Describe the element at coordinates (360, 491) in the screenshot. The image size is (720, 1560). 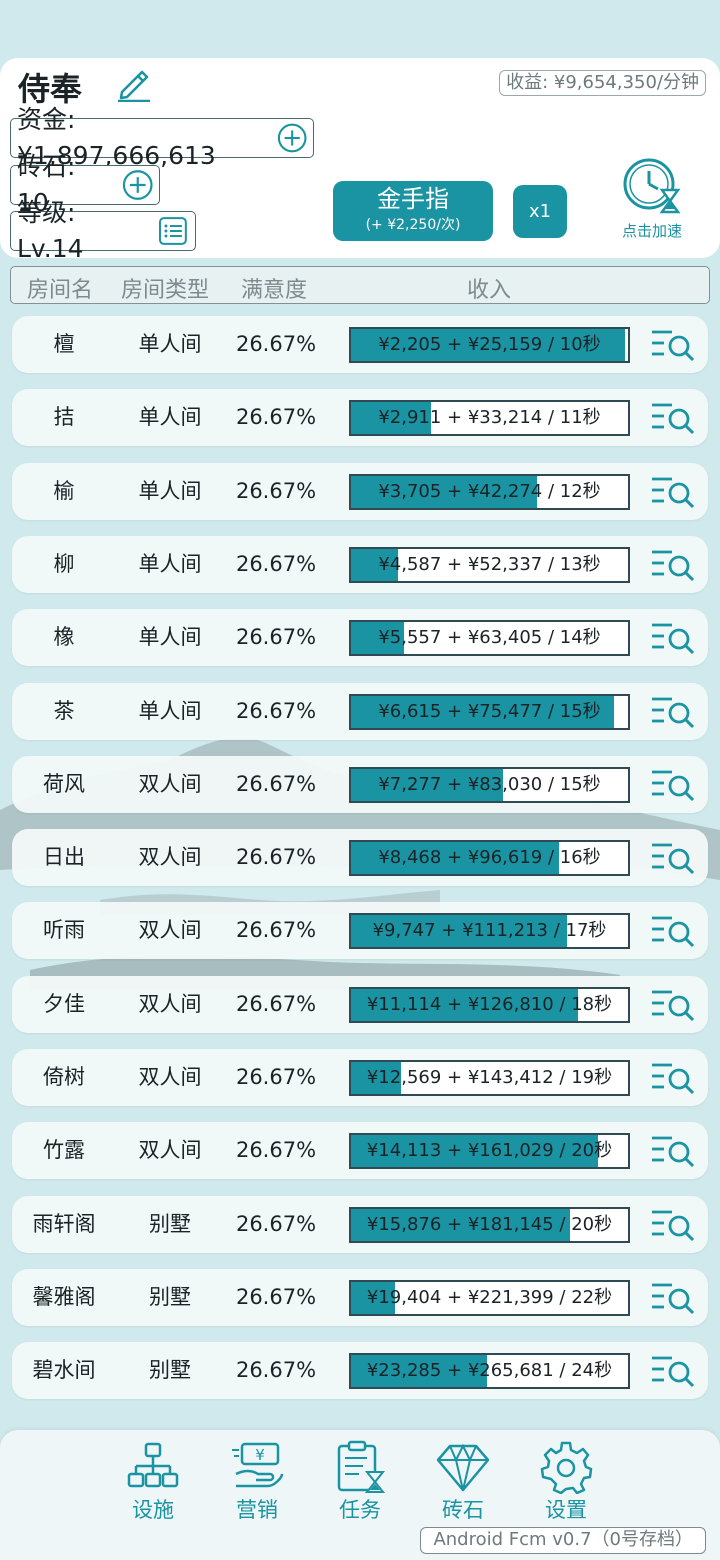
I see `room-row: 榆 单人间 26.67% ¥3,705 + ¥42,274 / 12秒` at that location.